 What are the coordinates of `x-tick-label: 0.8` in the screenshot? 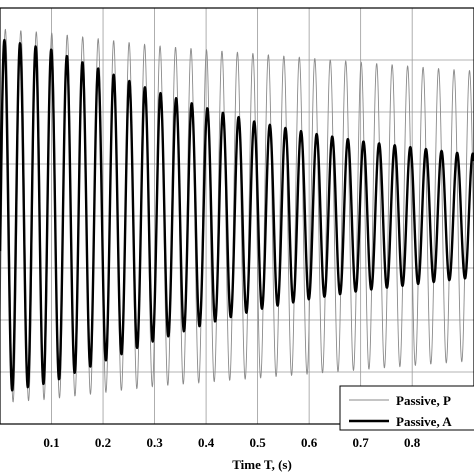 It's located at (412, 442).